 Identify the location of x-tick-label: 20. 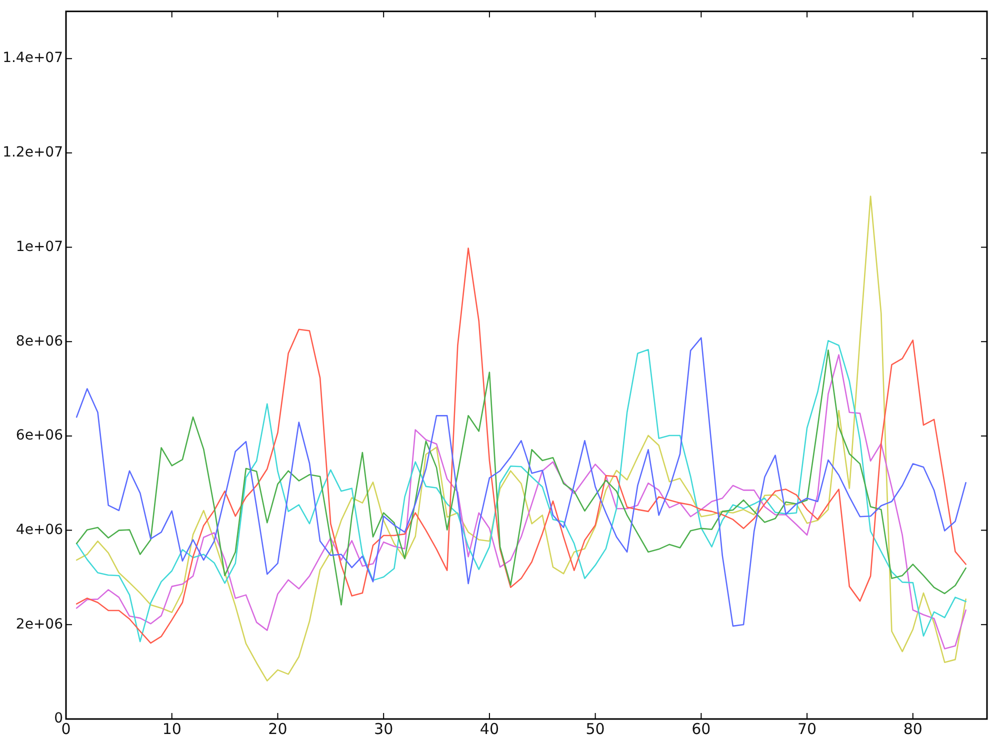
(278, 729).